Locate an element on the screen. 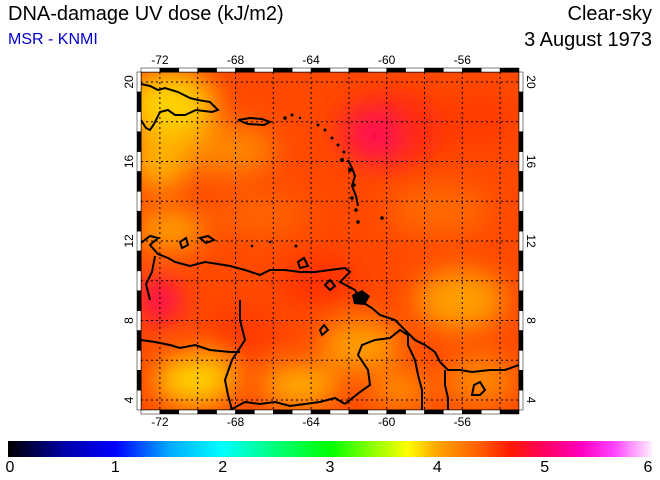 The width and height of the screenshot is (660, 480). colorbar-tick-label: 0 is located at coordinates (10, 467).